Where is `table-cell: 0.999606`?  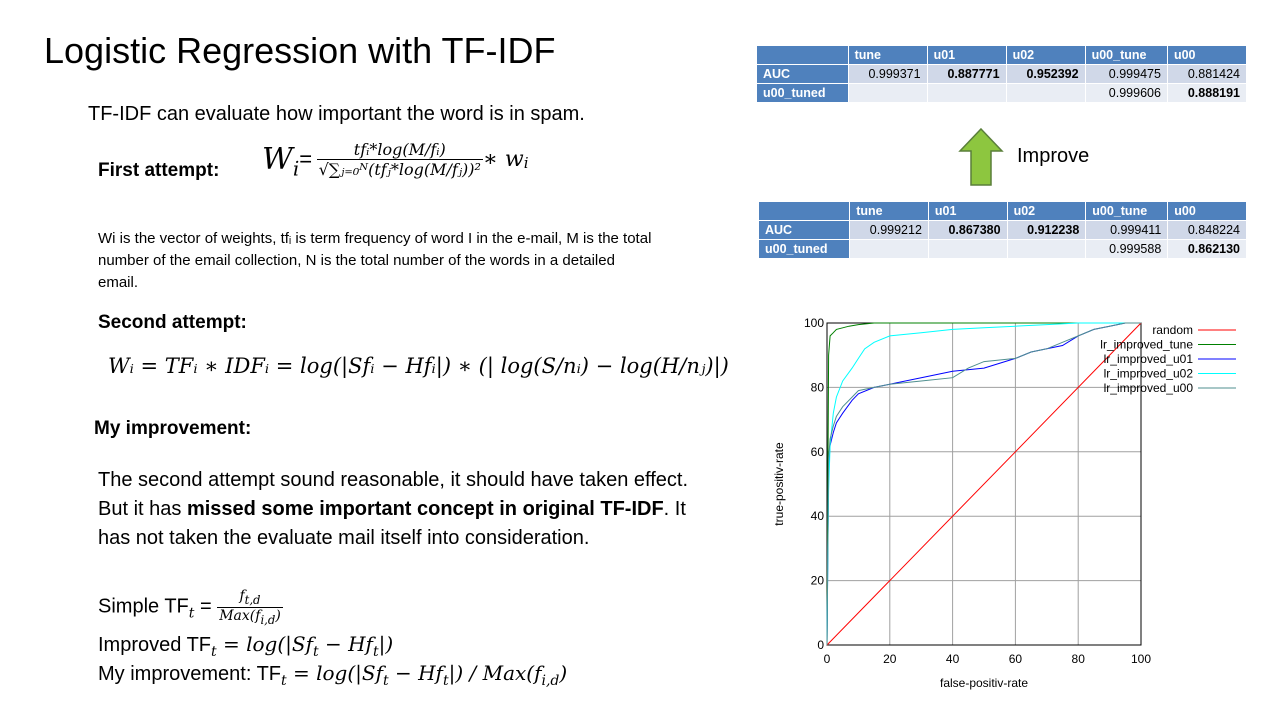 table-cell: 0.999606 is located at coordinates (1126, 93).